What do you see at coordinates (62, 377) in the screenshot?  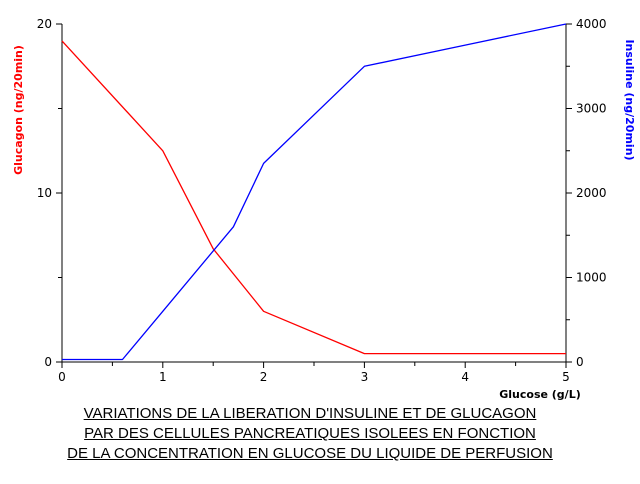 I see `x-tick-label: 0` at bounding box center [62, 377].